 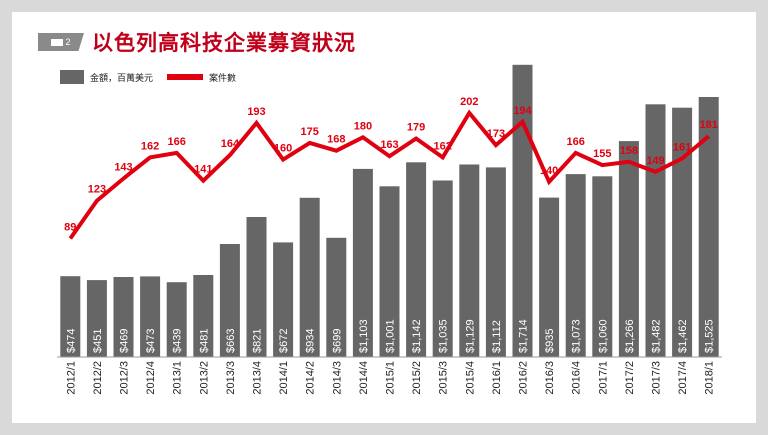 I want to click on bar-2012/3, so click(x=123, y=317).